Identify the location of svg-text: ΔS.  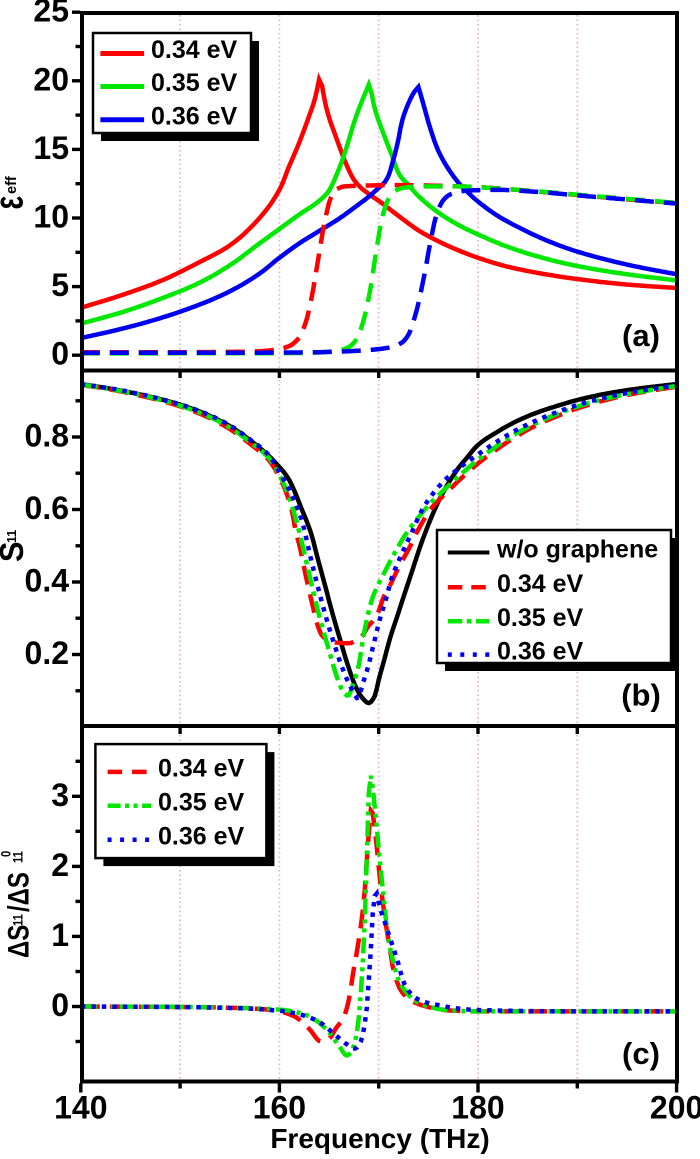
(18, 941).